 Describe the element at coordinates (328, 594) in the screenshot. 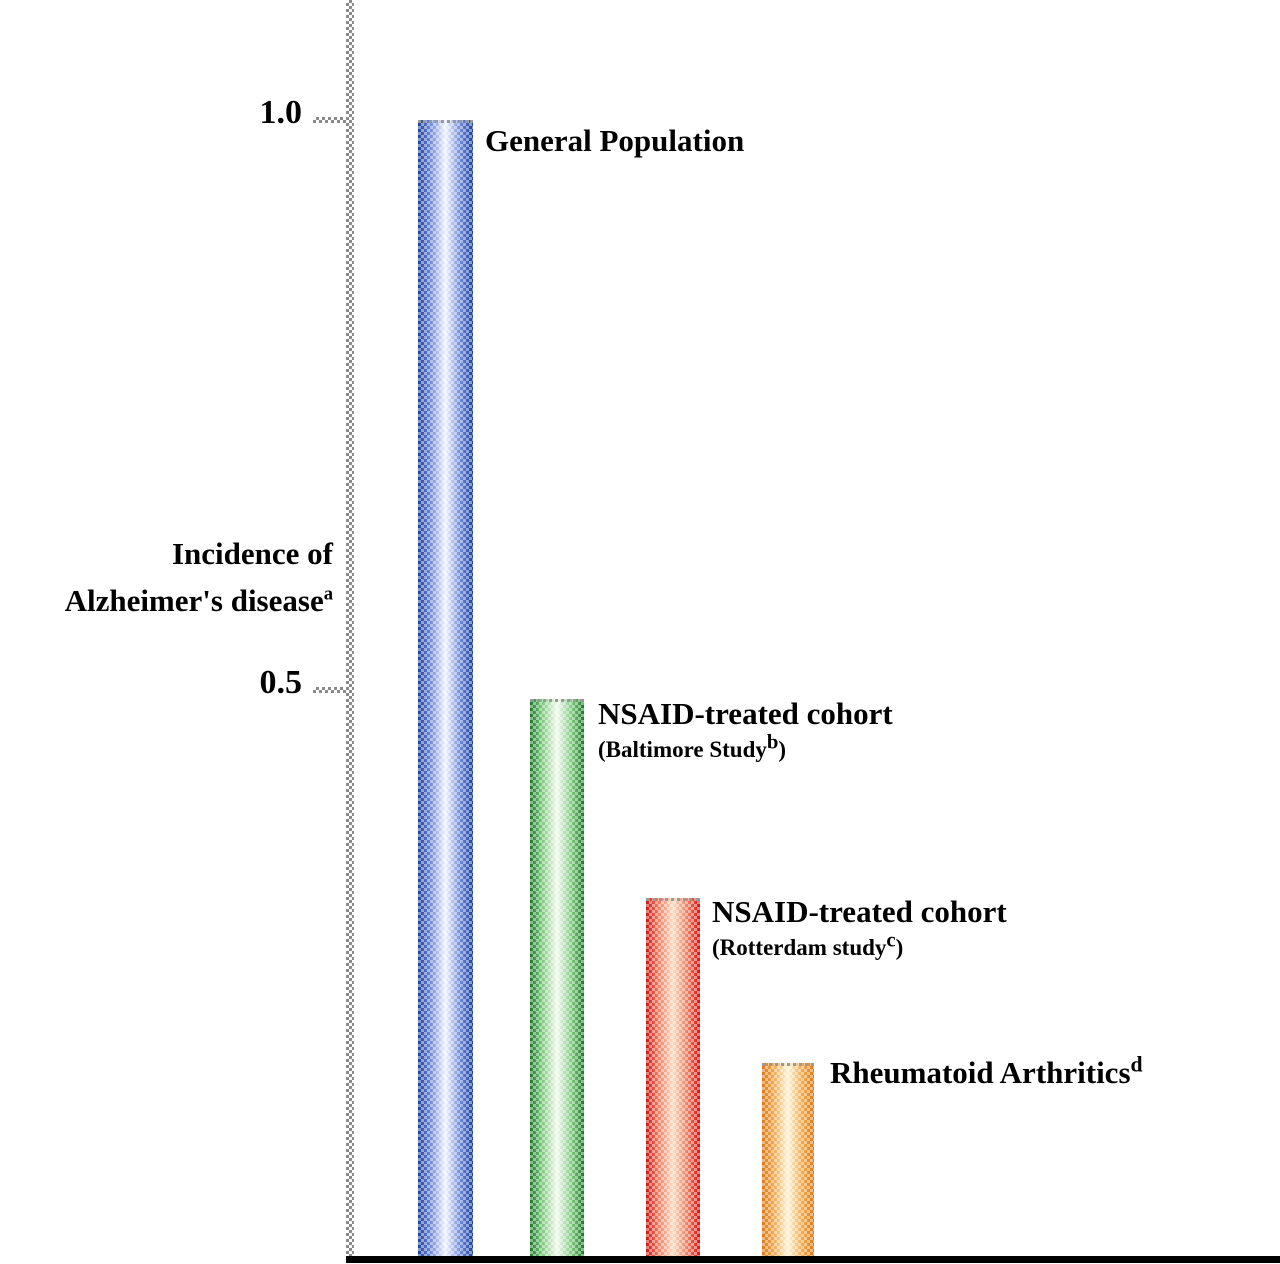

I see `y-axis-title-superscript: a` at that location.